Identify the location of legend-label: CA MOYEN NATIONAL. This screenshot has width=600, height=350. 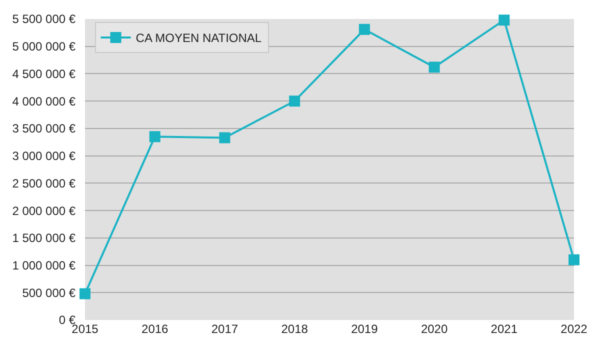
(199, 38).